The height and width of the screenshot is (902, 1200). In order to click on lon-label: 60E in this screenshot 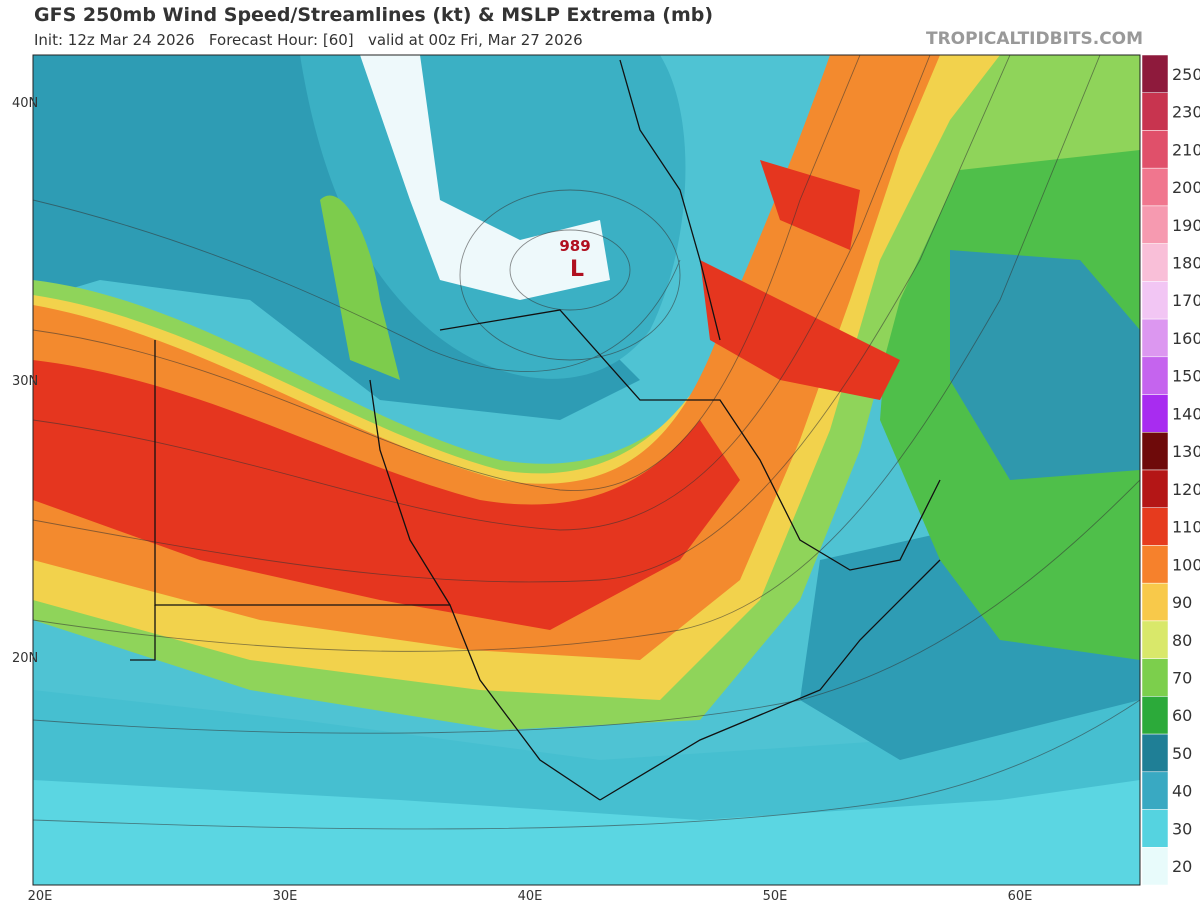, I will do `click(1020, 895)`.